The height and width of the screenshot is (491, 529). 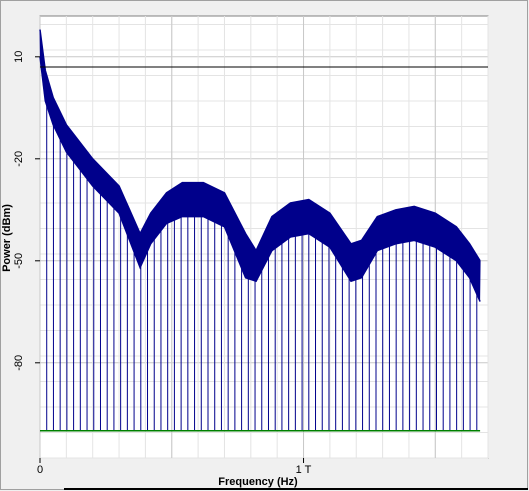 I want to click on x-axis-title: Frequency (Hz), so click(x=258, y=482).